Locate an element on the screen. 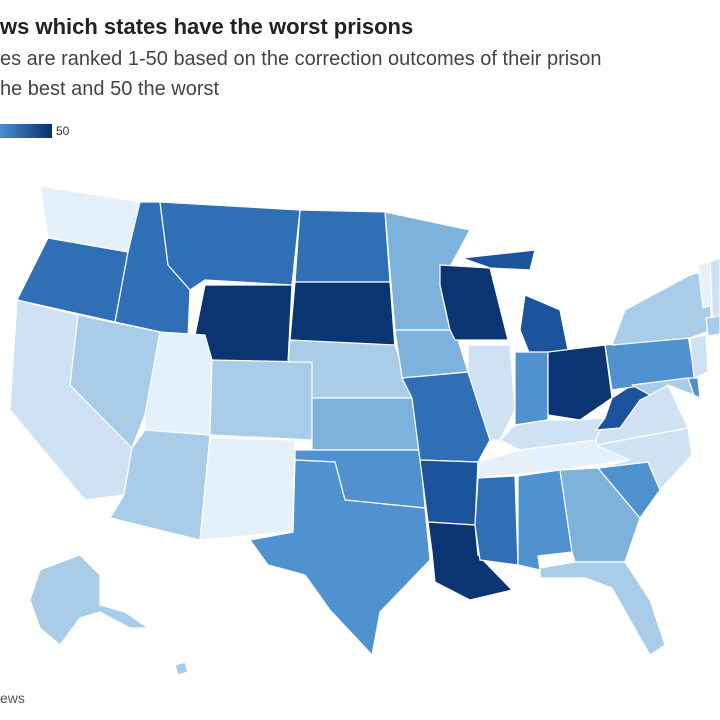 The height and width of the screenshot is (720, 720). state-maryland is located at coordinates (663, 386).